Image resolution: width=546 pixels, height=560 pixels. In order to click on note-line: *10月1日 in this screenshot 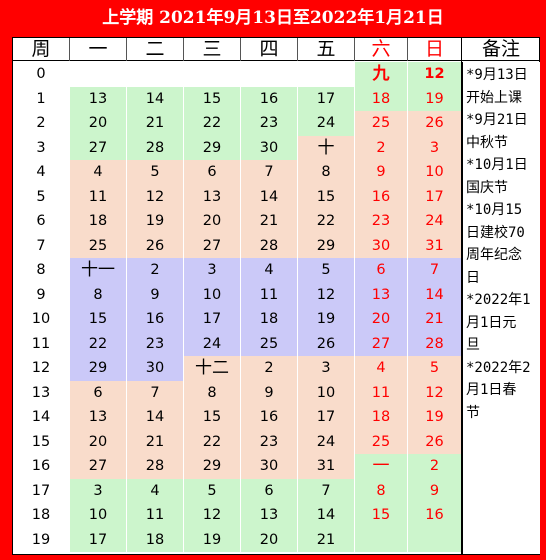, I will do `click(497, 165)`.